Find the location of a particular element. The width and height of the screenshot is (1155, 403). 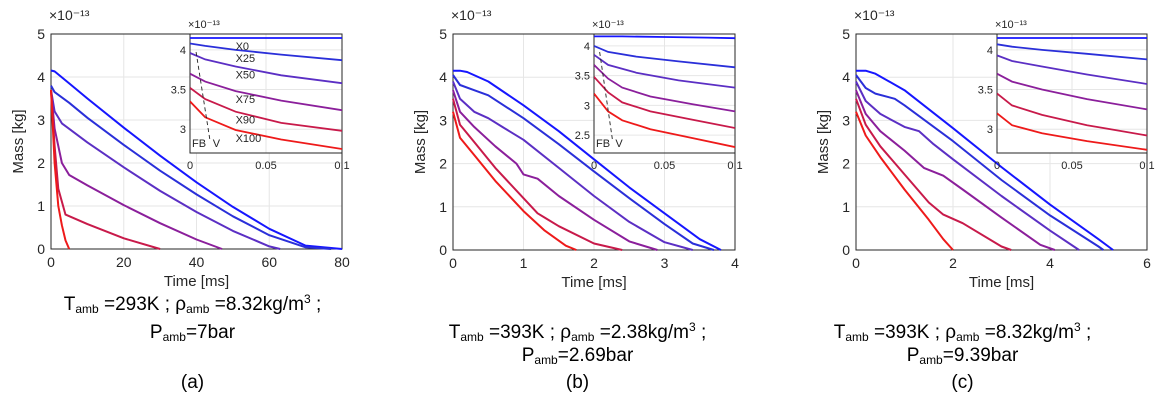

caption-a-line2: Pamb=7bar is located at coordinates (192, 333).